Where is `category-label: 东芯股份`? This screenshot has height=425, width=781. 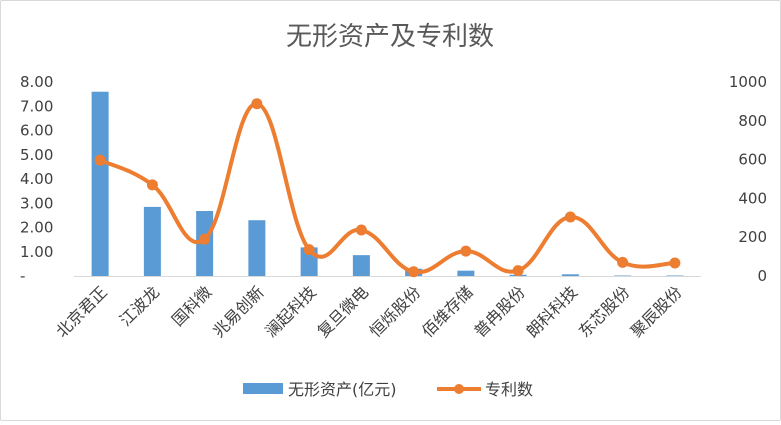 category-label: 东芯股份 is located at coordinates (604, 311).